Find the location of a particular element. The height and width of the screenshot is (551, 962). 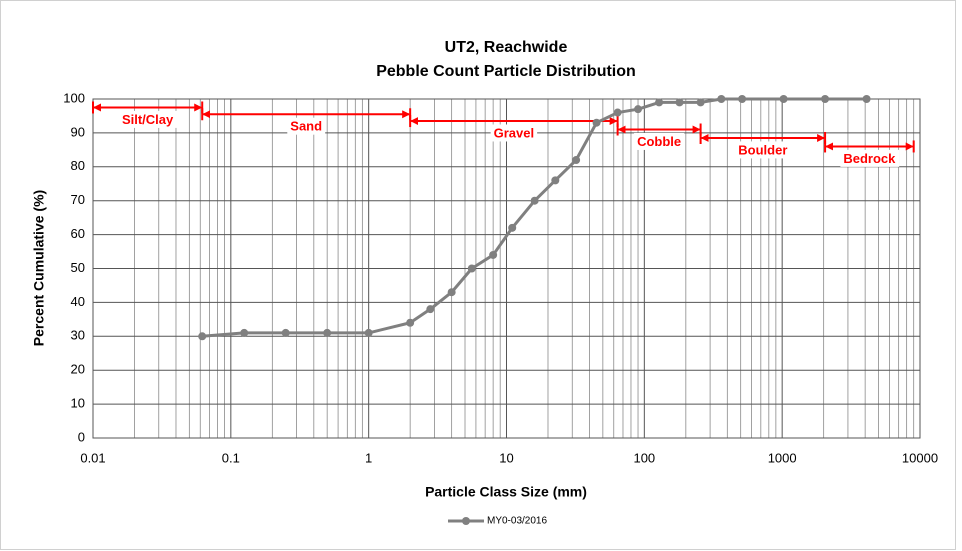

chart-title: Pebble Count Particle Distribution is located at coordinates (506, 71).